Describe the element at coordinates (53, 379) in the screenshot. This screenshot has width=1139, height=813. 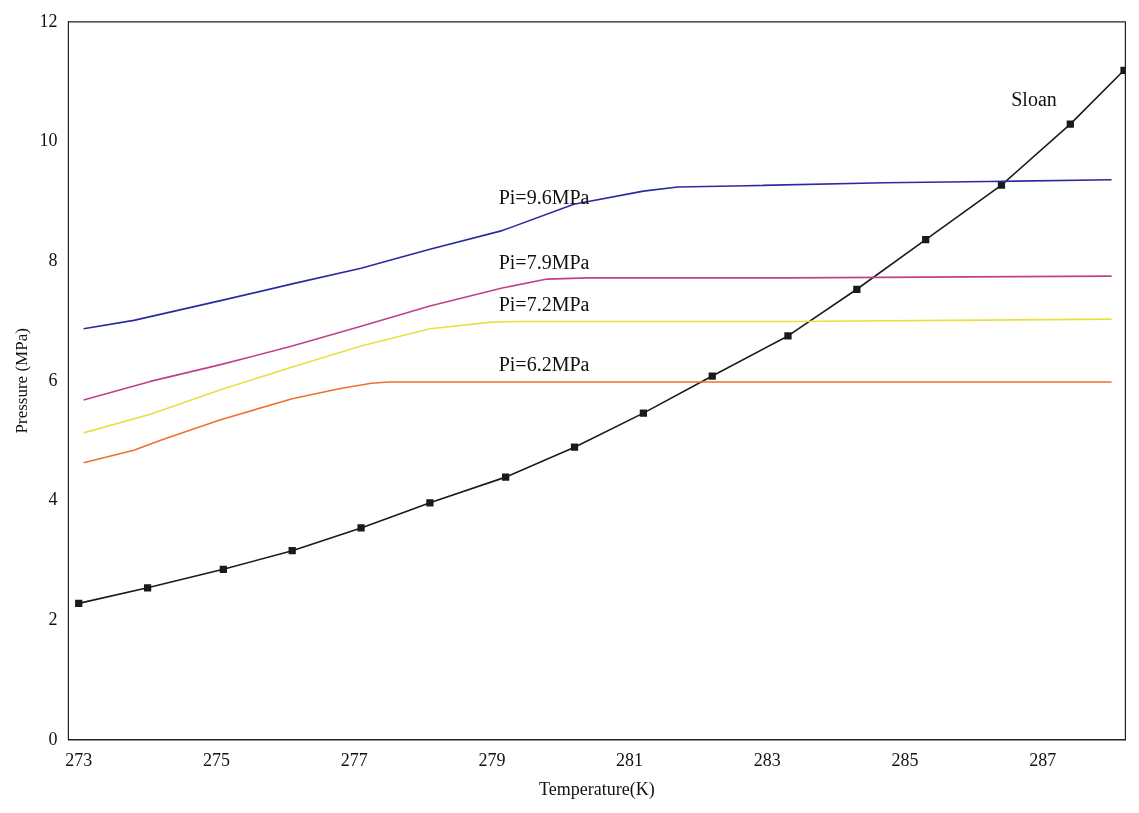
I see `y-tick-label: 6` at that location.